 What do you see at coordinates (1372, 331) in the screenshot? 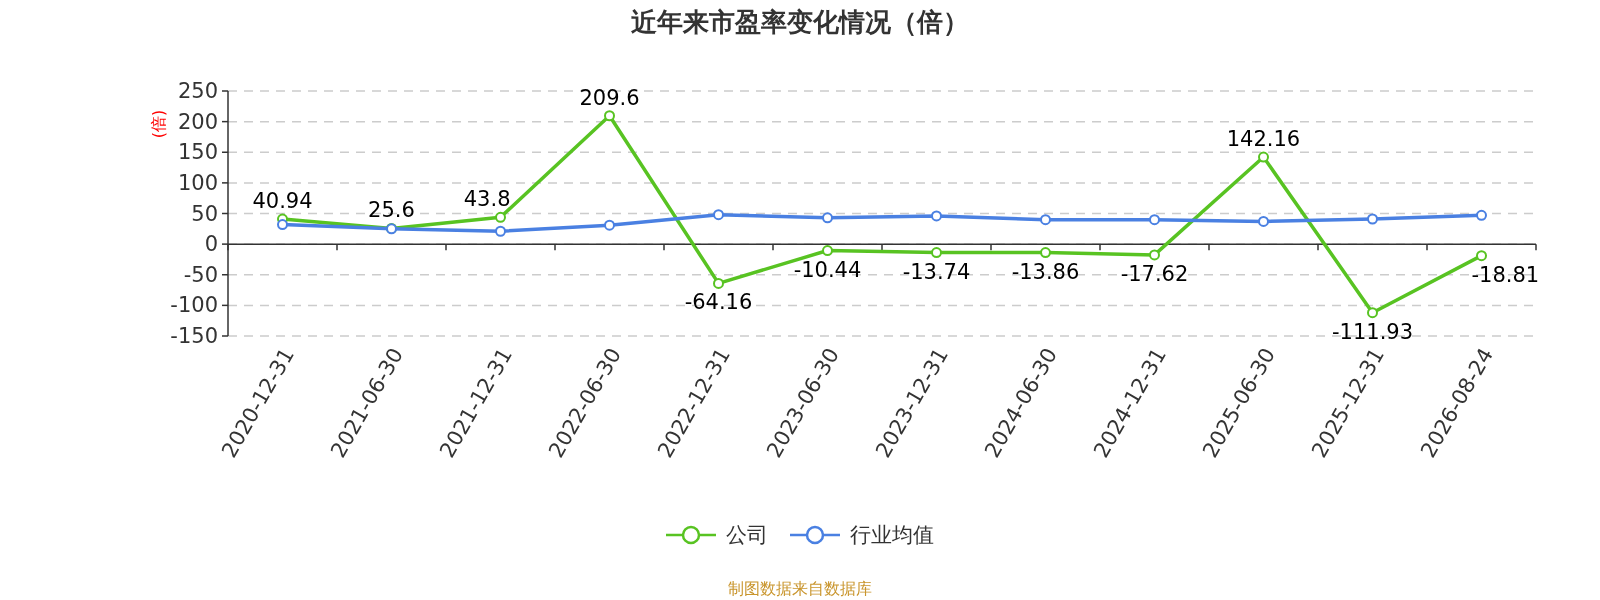
I see `data-label: -111.93` at bounding box center [1372, 331].